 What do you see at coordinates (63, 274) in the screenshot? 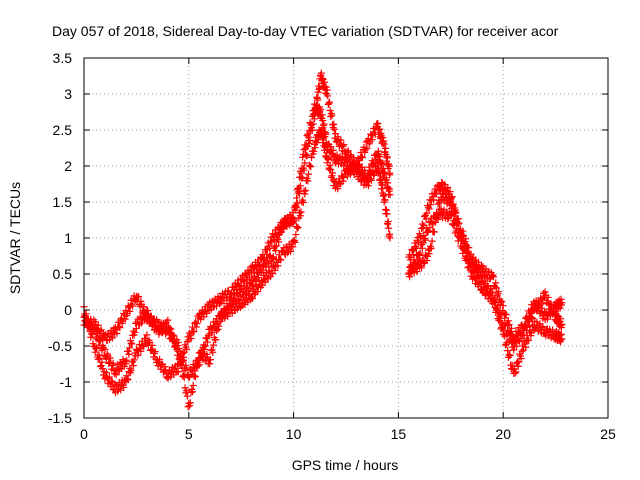
I see `y-tick-label: 0.5` at bounding box center [63, 274].